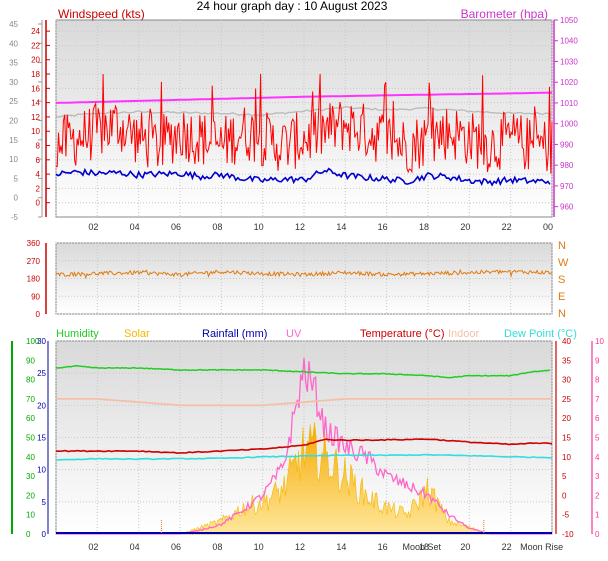 The height and width of the screenshot is (561, 608). I want to click on humidity-tick-label: 50, so click(30, 438).